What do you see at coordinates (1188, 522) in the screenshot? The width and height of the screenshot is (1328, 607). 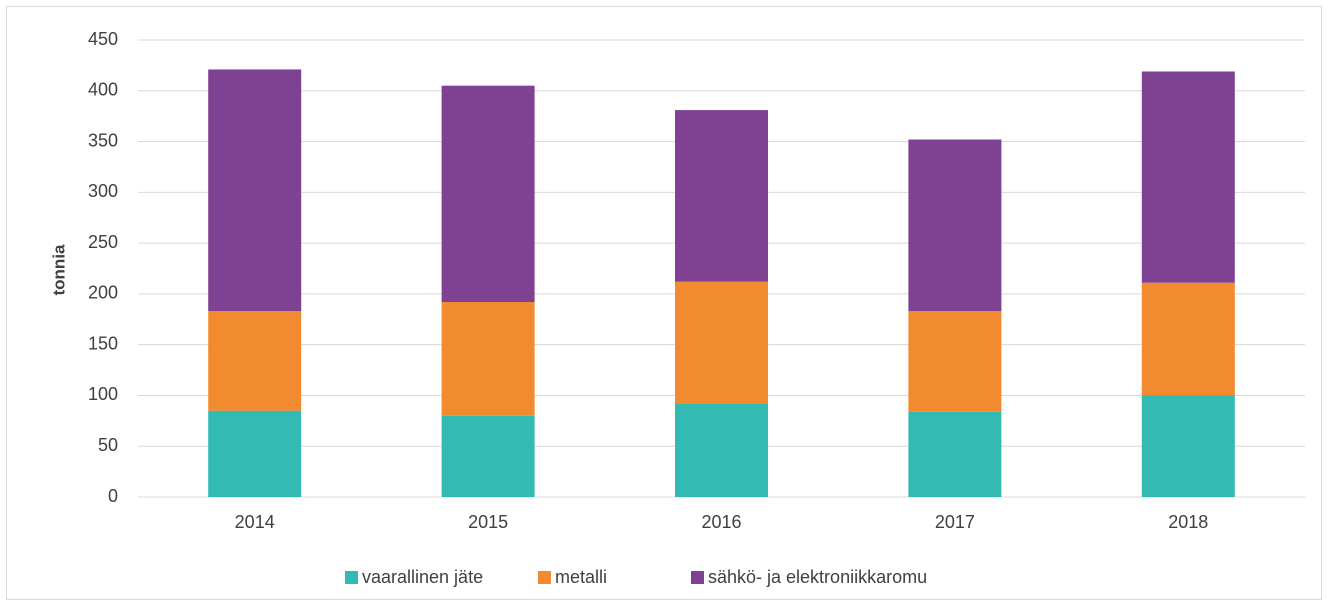 I see `x-tick-label: 2018` at bounding box center [1188, 522].